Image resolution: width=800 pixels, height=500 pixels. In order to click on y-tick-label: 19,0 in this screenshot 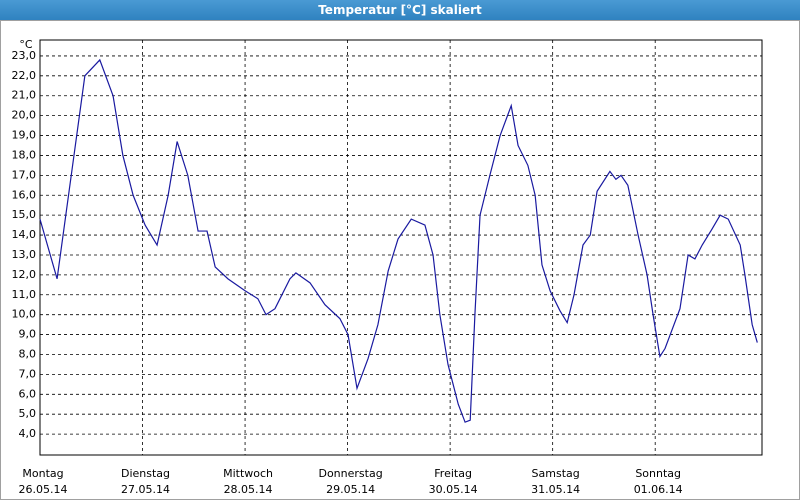, I will do `click(24, 135)`.